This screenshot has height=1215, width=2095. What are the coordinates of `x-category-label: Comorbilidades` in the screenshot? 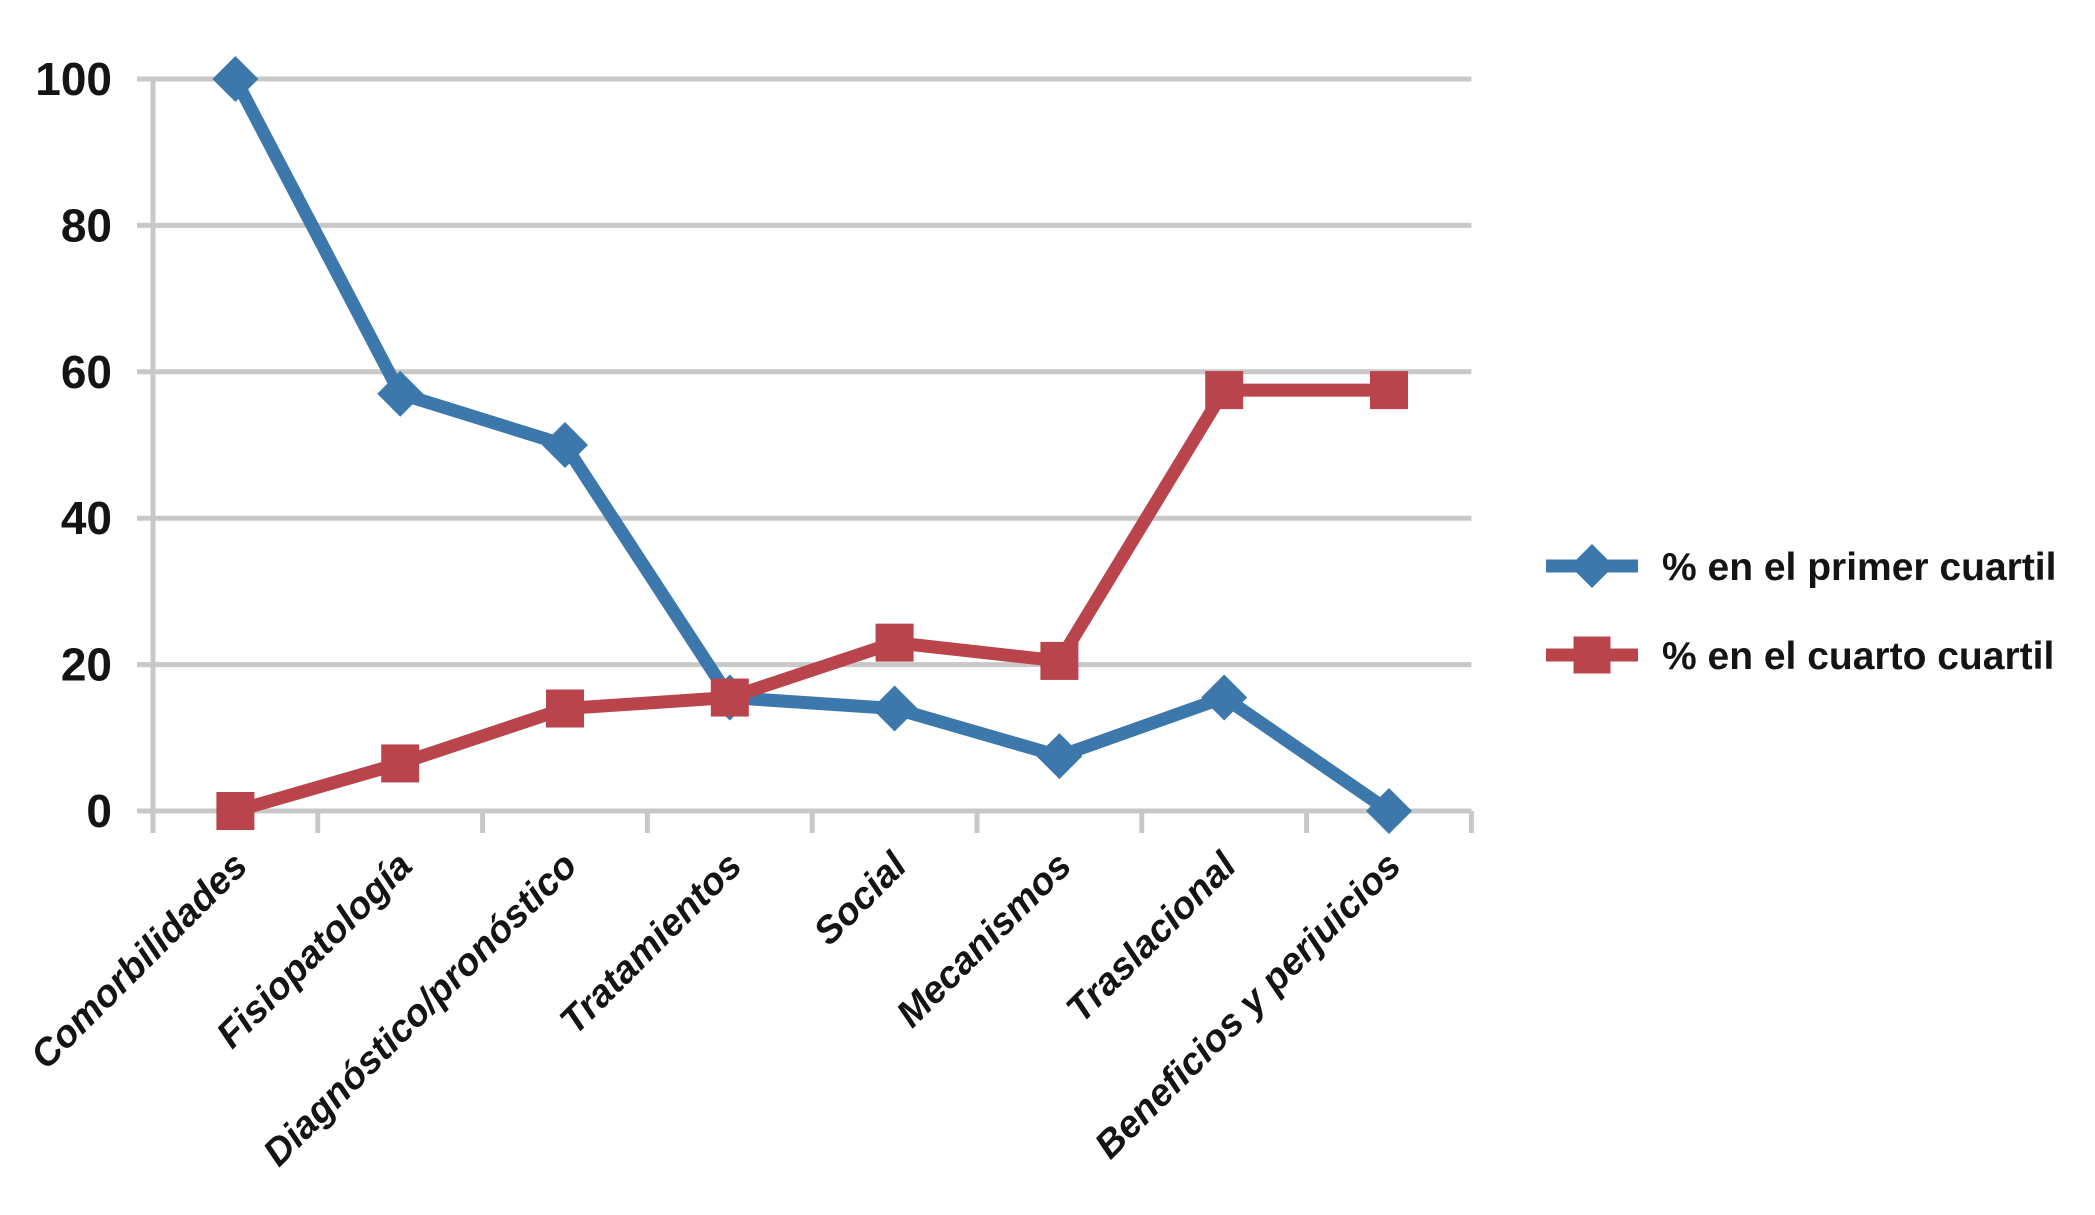 It's located at (139, 961).